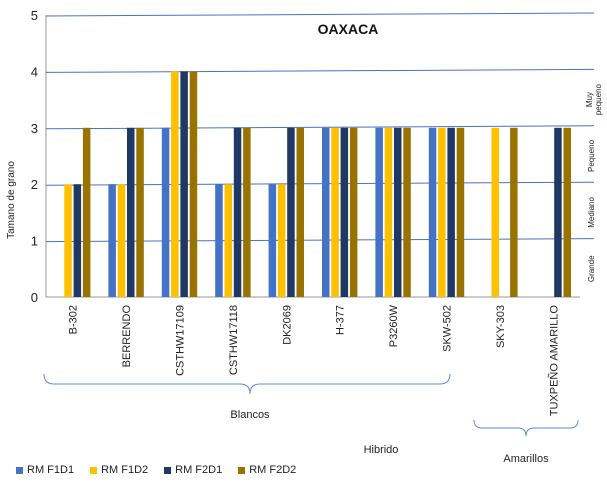  I want to click on y-tick-label: 0, so click(34, 297).